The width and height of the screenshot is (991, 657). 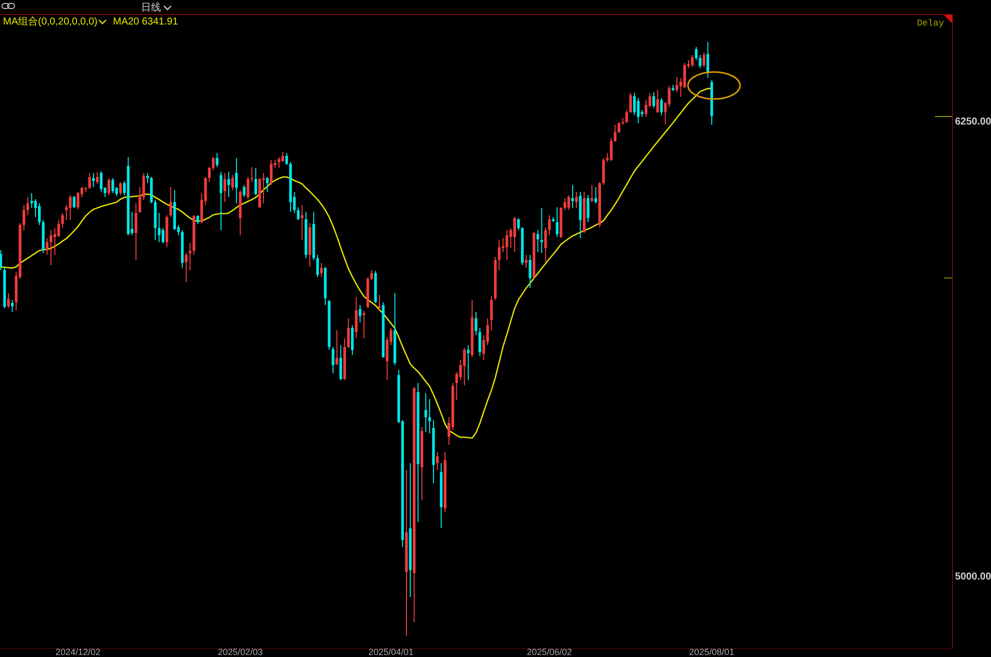 I want to click on text: Delay, so click(x=930, y=23).